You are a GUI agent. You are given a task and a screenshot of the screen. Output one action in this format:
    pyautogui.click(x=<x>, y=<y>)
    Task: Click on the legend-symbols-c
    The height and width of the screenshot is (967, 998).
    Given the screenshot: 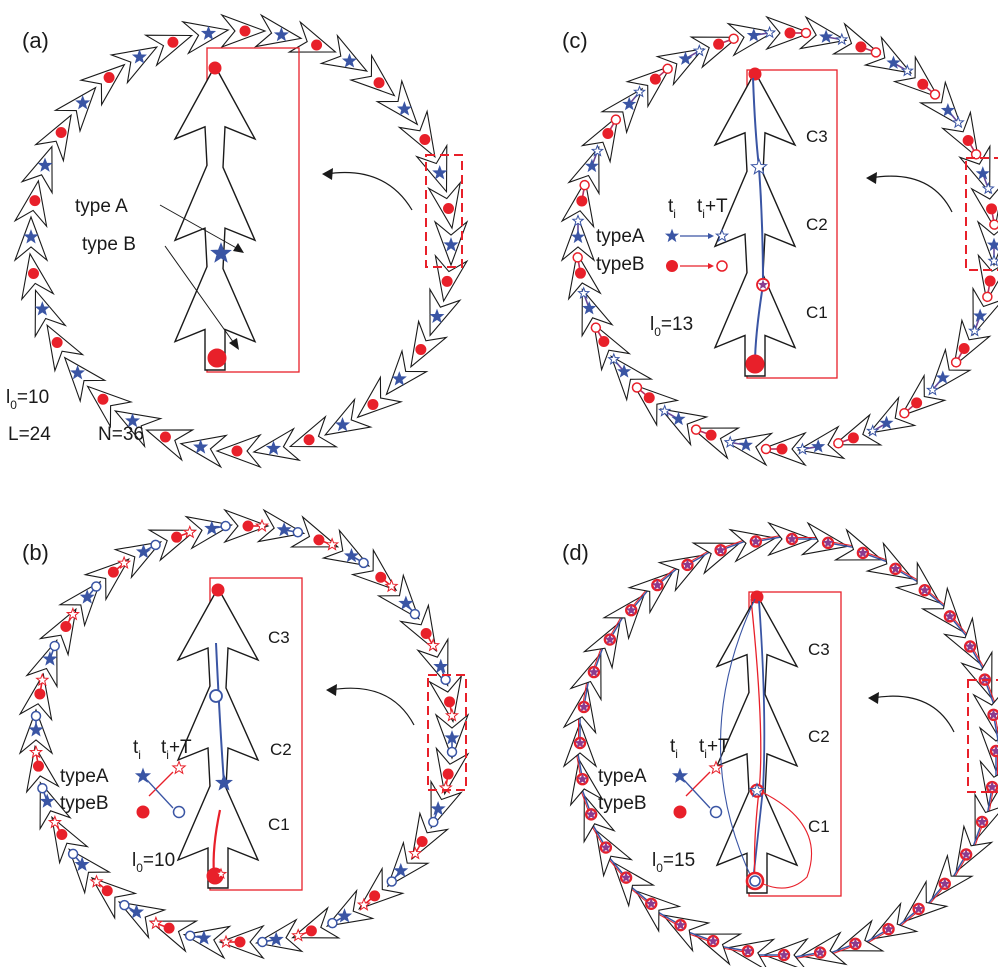 What is the action you would take?
    pyautogui.click(x=697, y=250)
    